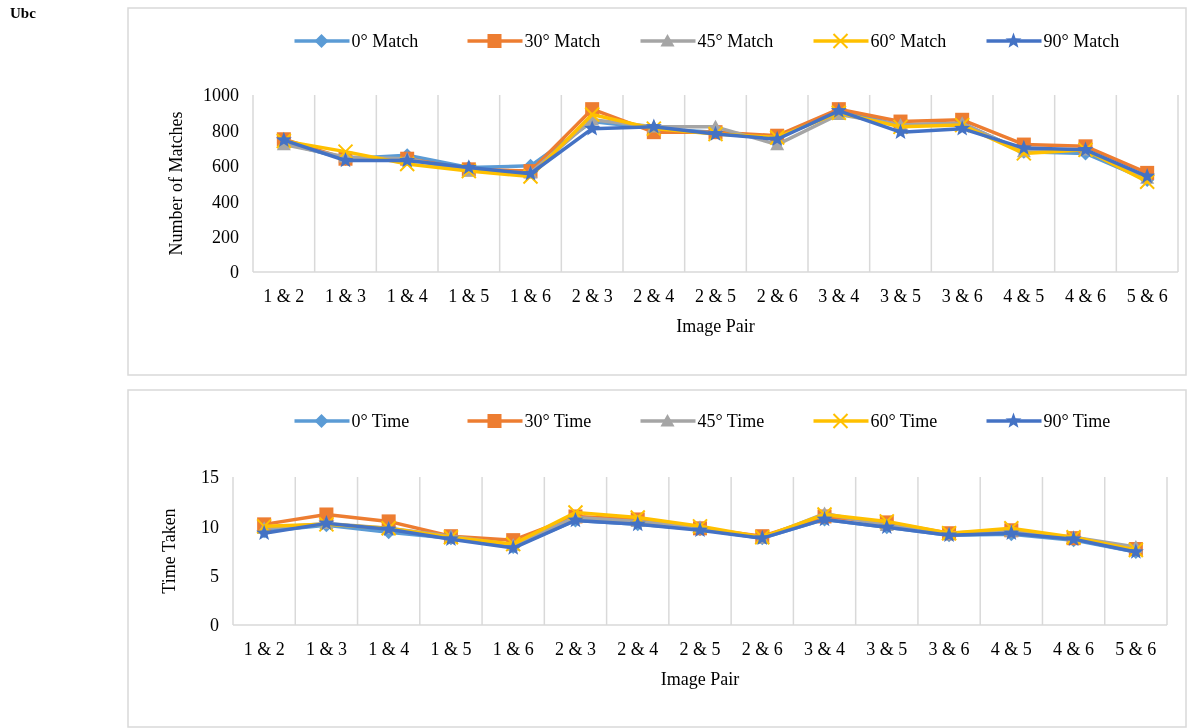 The height and width of the screenshot is (728, 1187). Describe the element at coordinates (221, 95) in the screenshot. I see `y-tick-label: 1000` at that location.